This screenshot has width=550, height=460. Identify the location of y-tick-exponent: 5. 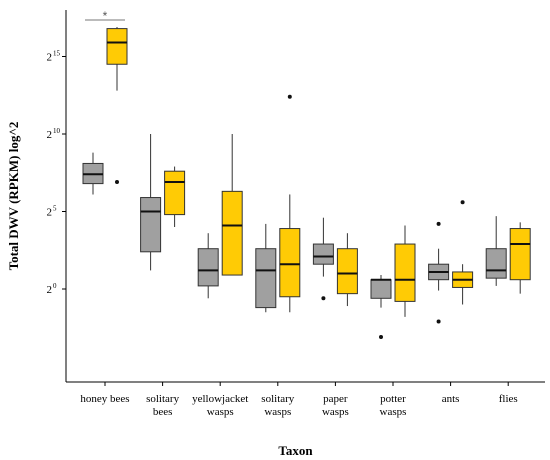
(55, 209).